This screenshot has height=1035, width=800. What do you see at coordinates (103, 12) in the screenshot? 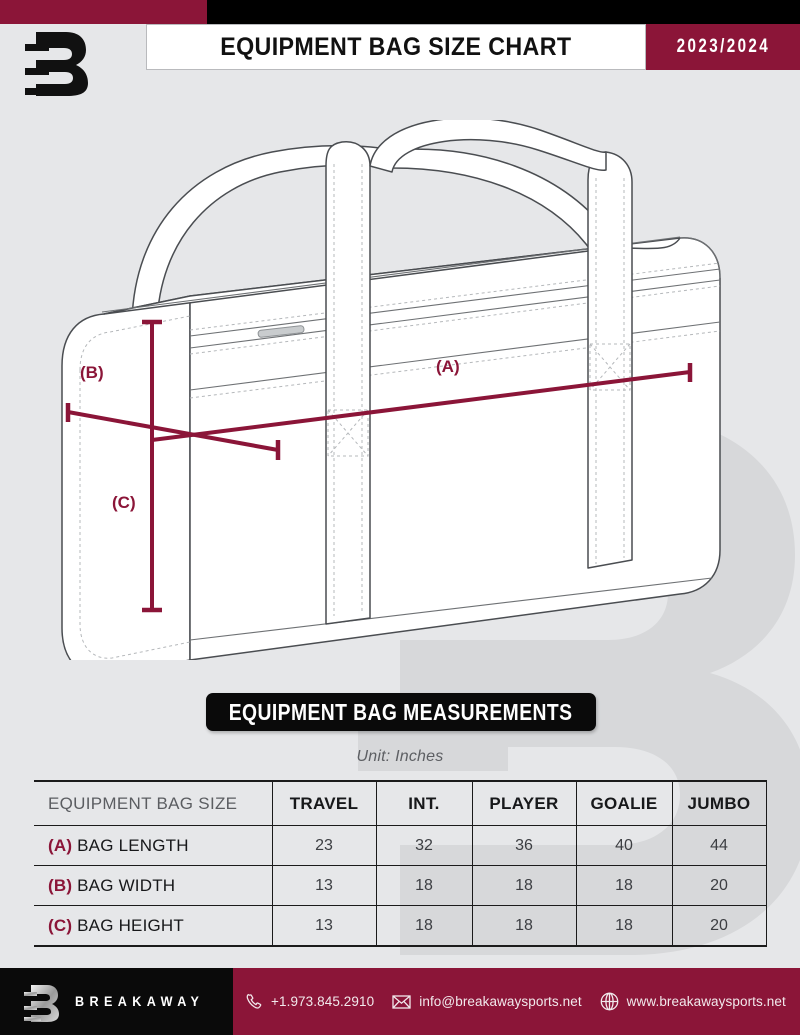
I see `top-bar-maroon-segment` at bounding box center [103, 12].